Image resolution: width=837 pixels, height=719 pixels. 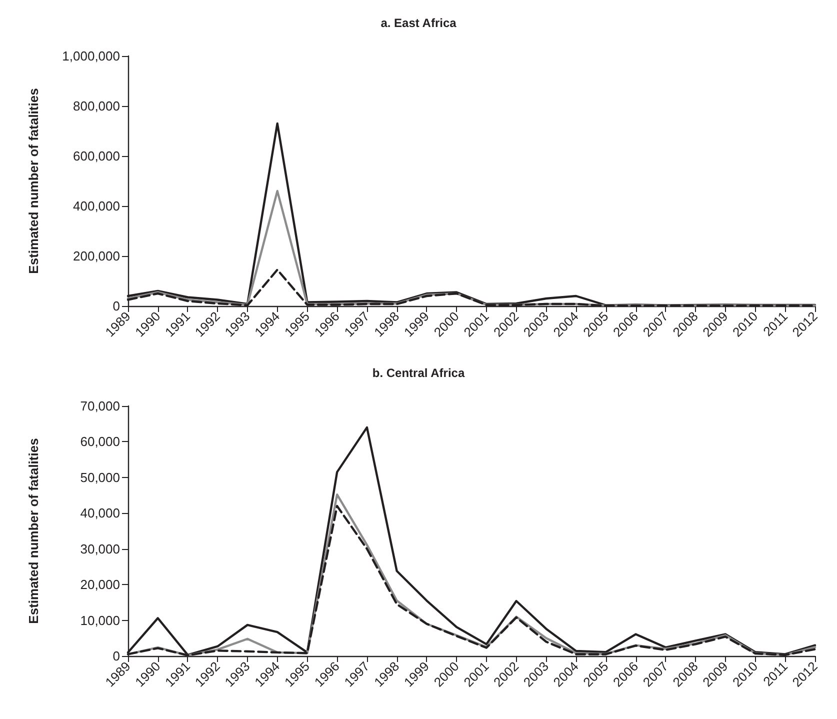 What do you see at coordinates (100, 406) in the screenshot?
I see `y-tick-label: 70,000` at bounding box center [100, 406].